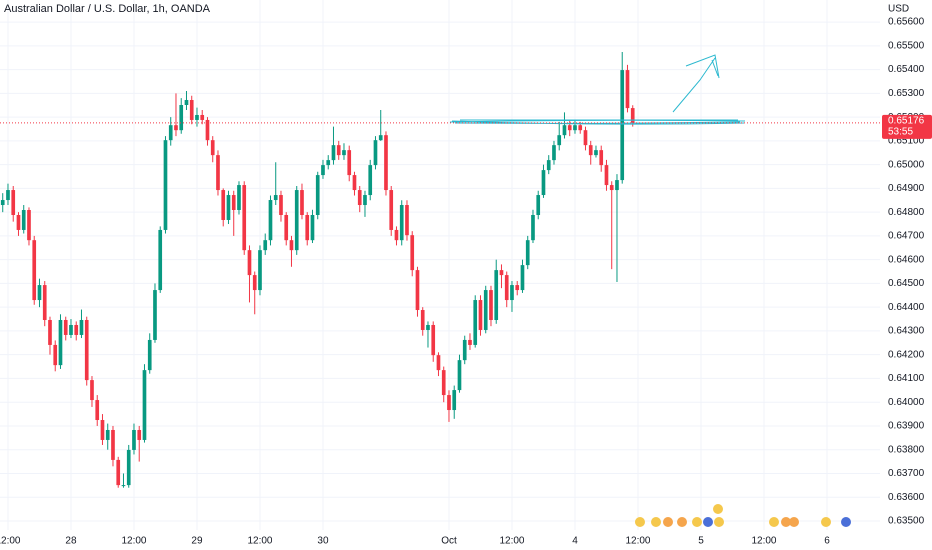  Describe the element at coordinates (197, 541) in the screenshot. I see `x-tick-label: 29` at that location.